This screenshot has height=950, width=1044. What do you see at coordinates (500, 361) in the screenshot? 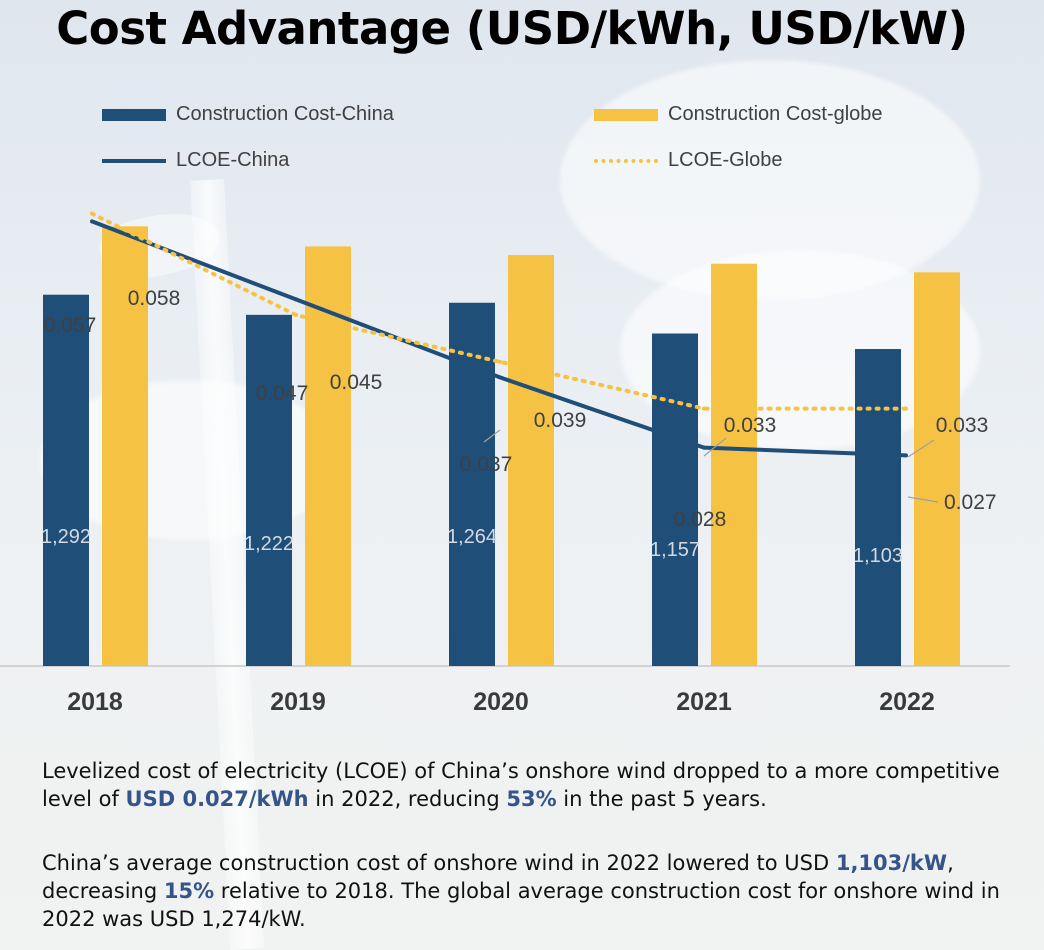
I see `point-lcoe-globe-2020` at bounding box center [500, 361].